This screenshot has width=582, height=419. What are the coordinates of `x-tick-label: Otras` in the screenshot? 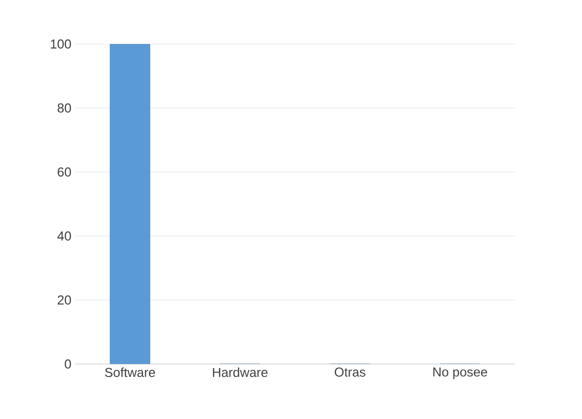 It's located at (350, 372).